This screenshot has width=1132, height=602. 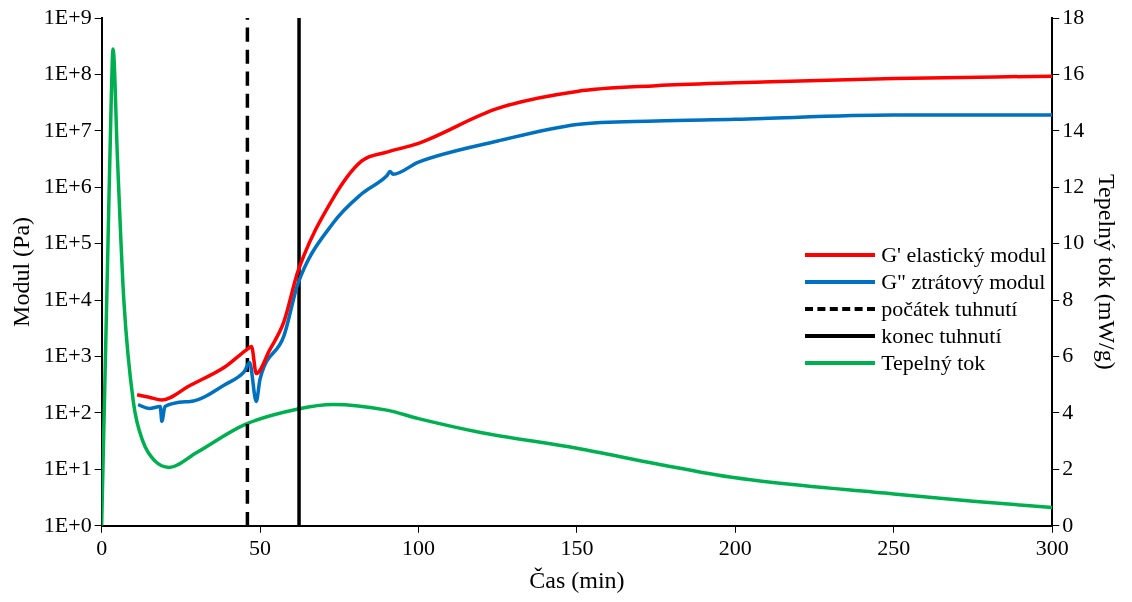 I want to click on y2-tick-label: 18, so click(x=1073, y=16).